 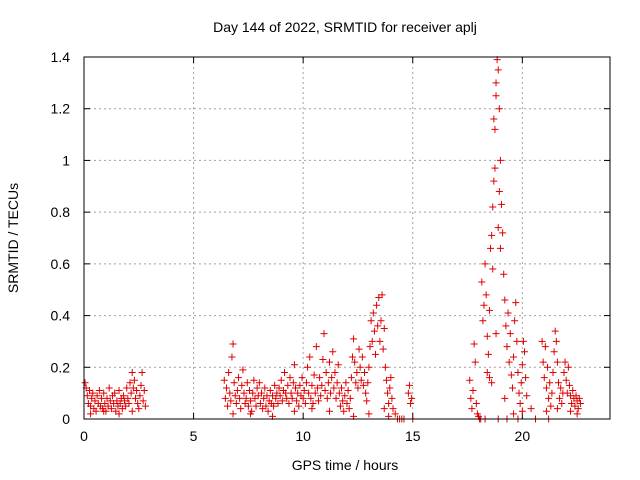 I want to click on y-tick-label: 0.4, so click(x=61, y=316).